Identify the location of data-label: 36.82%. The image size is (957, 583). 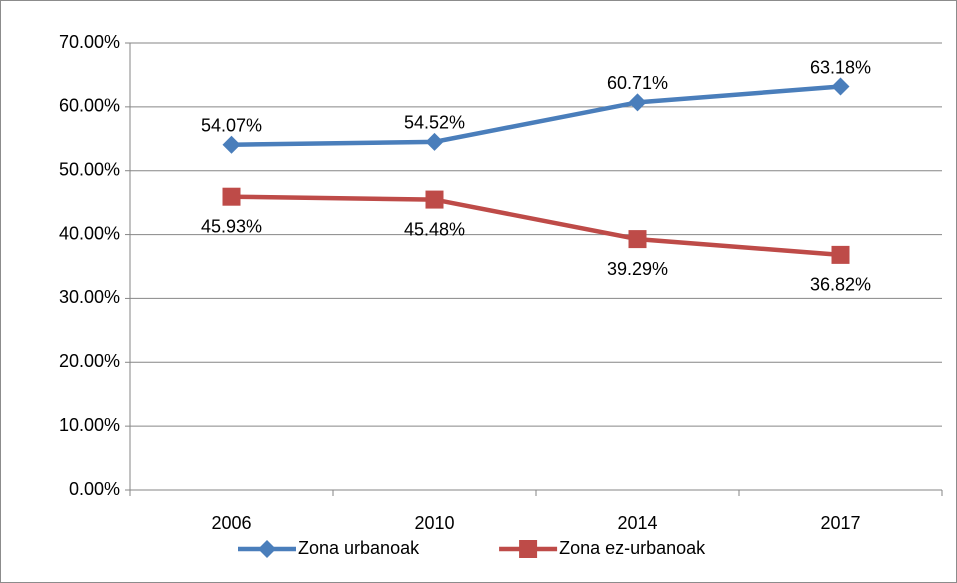
(840, 285).